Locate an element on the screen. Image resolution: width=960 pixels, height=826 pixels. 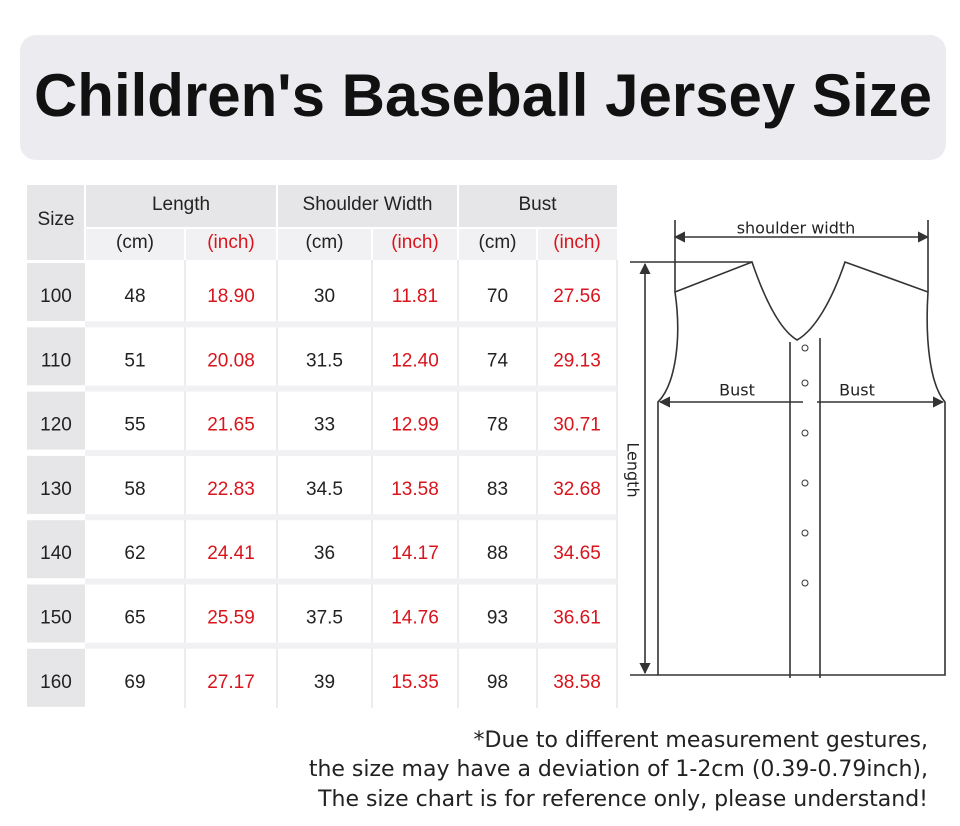
group-header: Shoulder Width is located at coordinates (368, 204).